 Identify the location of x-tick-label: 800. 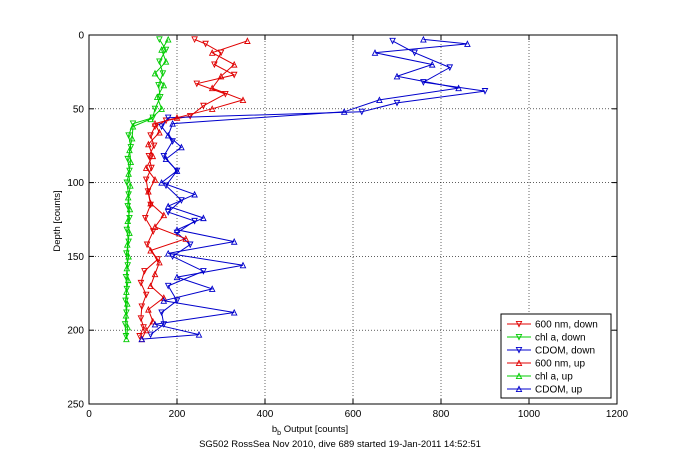
(441, 414).